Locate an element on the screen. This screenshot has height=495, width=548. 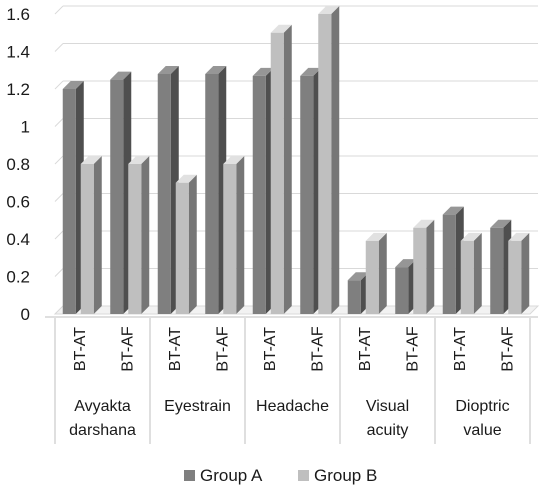
group-label: Visual is located at coordinates (387, 406).